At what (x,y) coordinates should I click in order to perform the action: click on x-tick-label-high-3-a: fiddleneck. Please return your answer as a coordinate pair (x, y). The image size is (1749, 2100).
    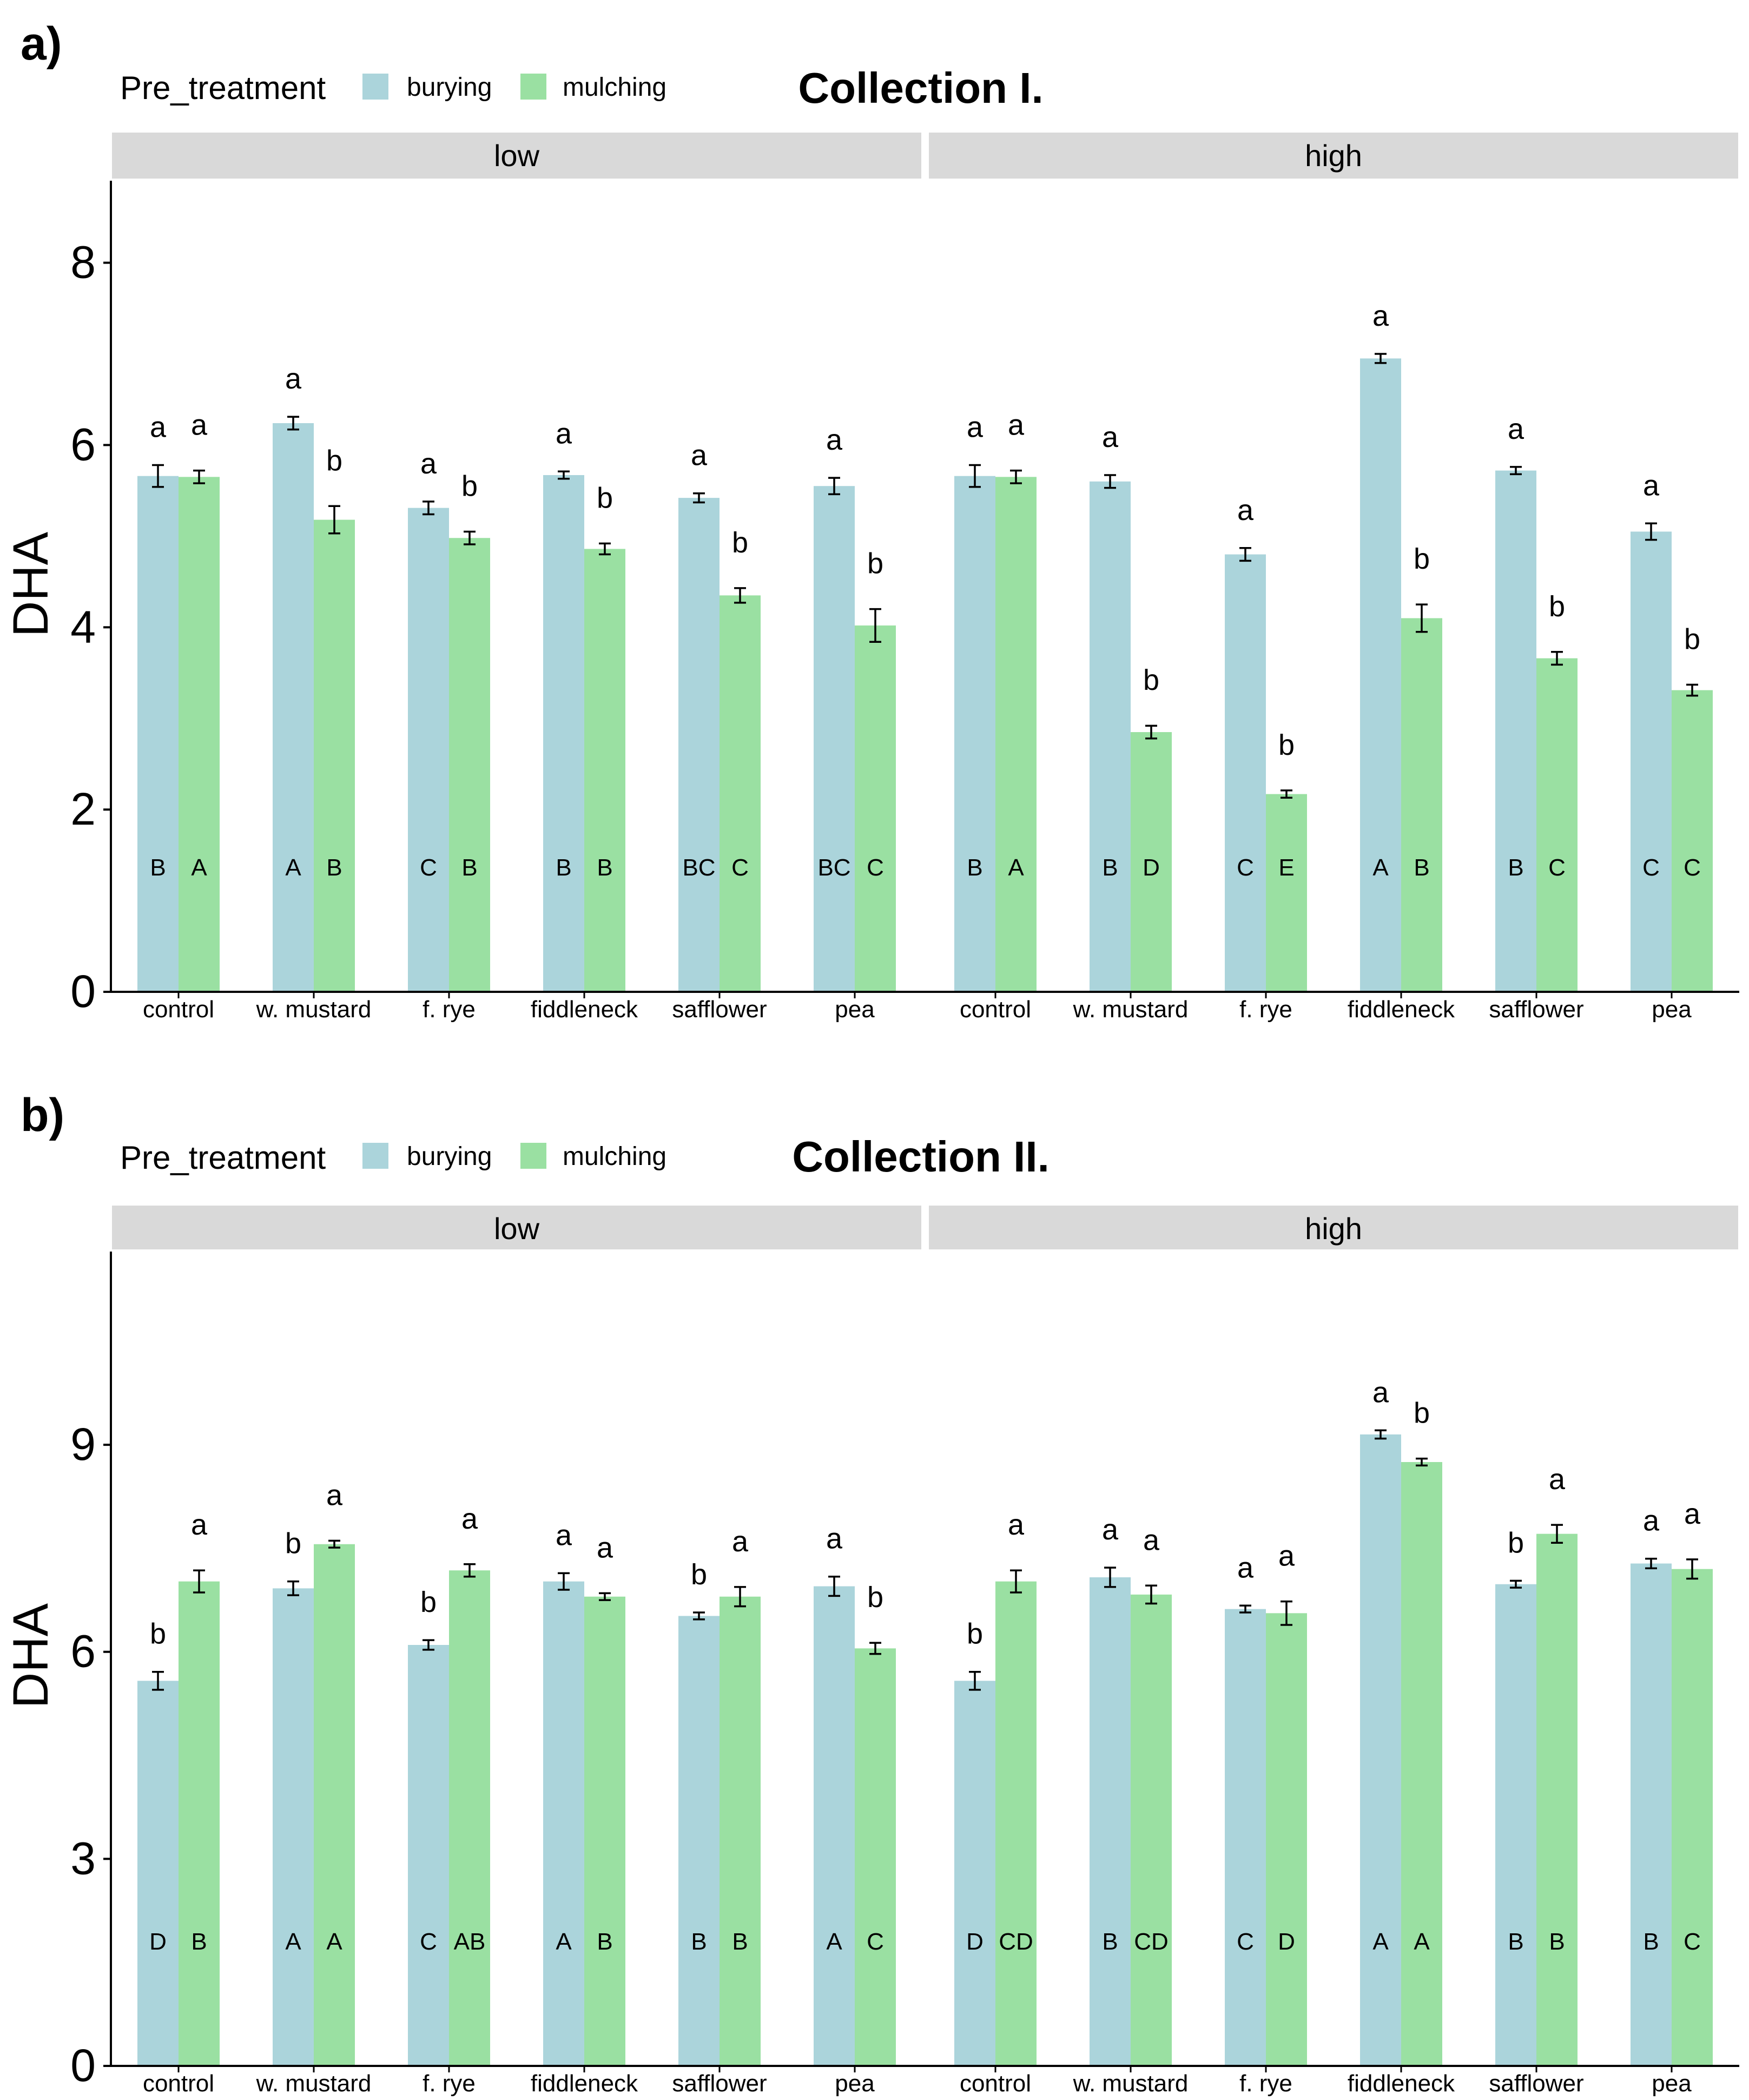
    Looking at the image, I should click on (1401, 1009).